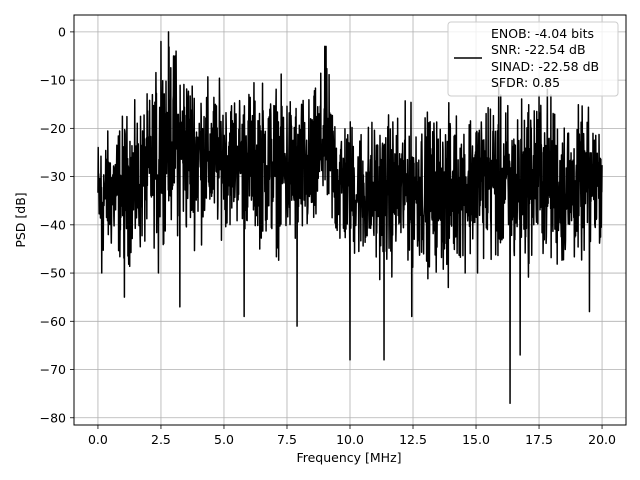 The height and width of the screenshot is (480, 640). What do you see at coordinates (348, 457) in the screenshot?
I see `x-axis-label: Frequency [MHz]` at bounding box center [348, 457].